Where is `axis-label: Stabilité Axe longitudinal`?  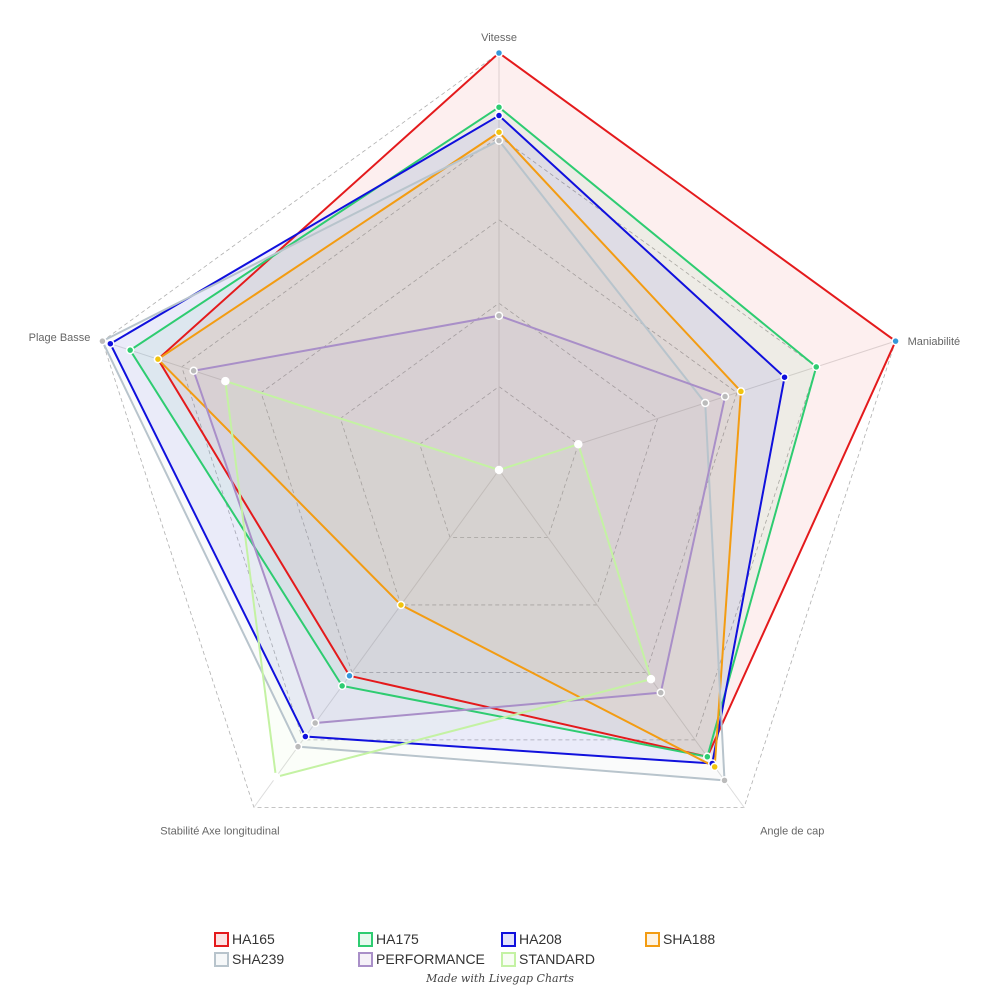
axis-label: Stabilité Axe longitudinal is located at coordinates (219, 831).